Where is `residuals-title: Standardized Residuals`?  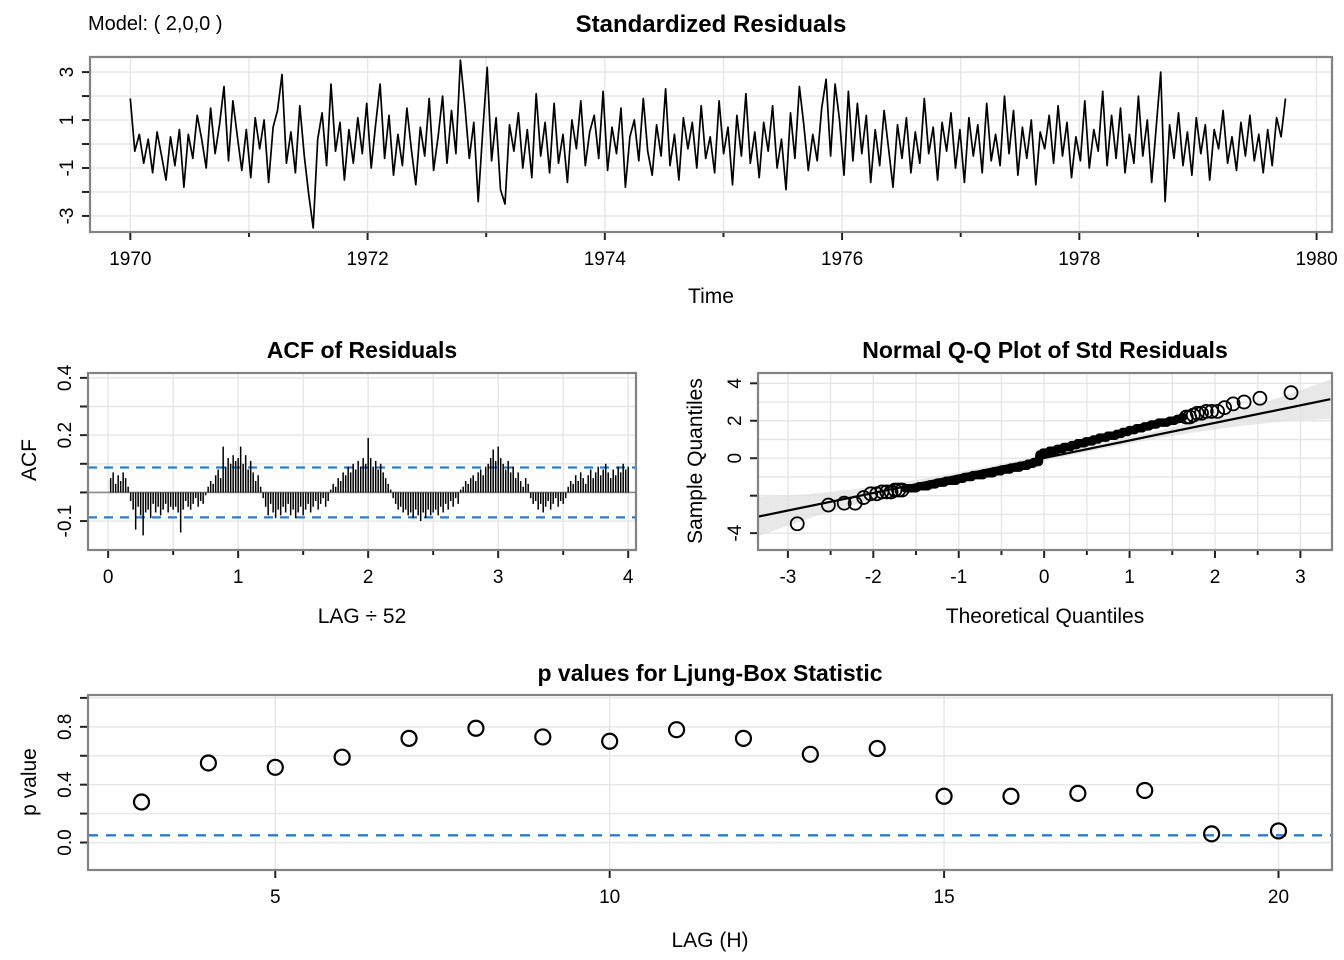 residuals-title: Standardized Residuals is located at coordinates (711, 24).